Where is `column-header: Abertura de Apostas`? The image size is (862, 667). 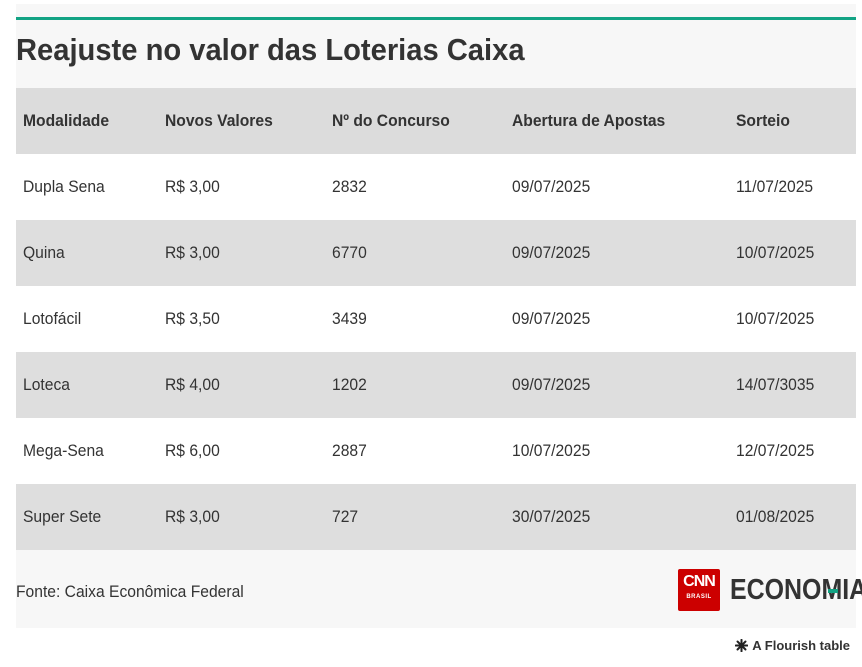 column-header: Abertura de Apostas is located at coordinates (589, 120).